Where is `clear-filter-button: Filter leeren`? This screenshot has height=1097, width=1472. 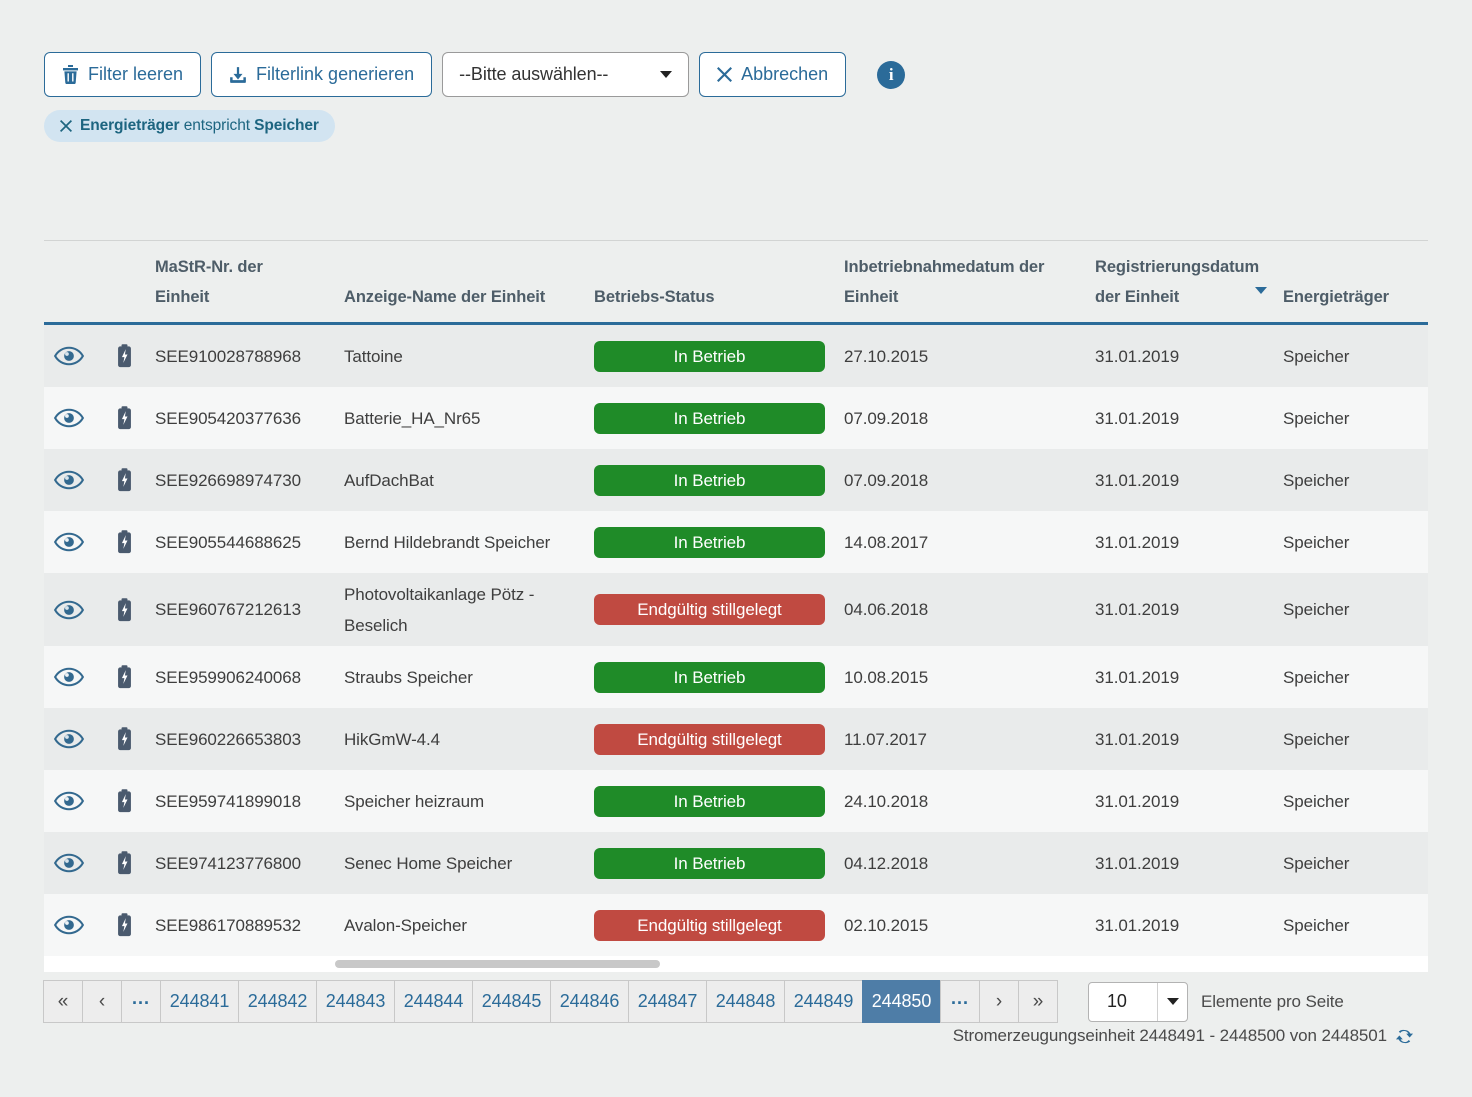
clear-filter-button: Filter leeren is located at coordinates (123, 74).